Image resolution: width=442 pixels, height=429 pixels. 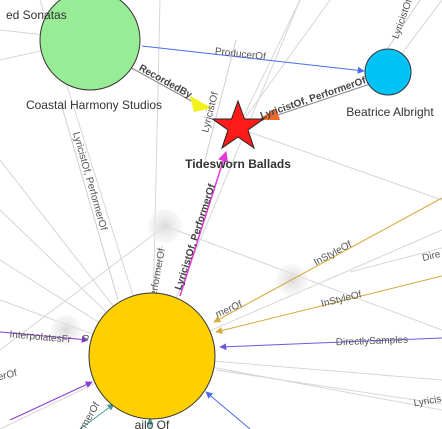 I want to click on edge-lyricist-performer-hub, so click(x=204, y=223).